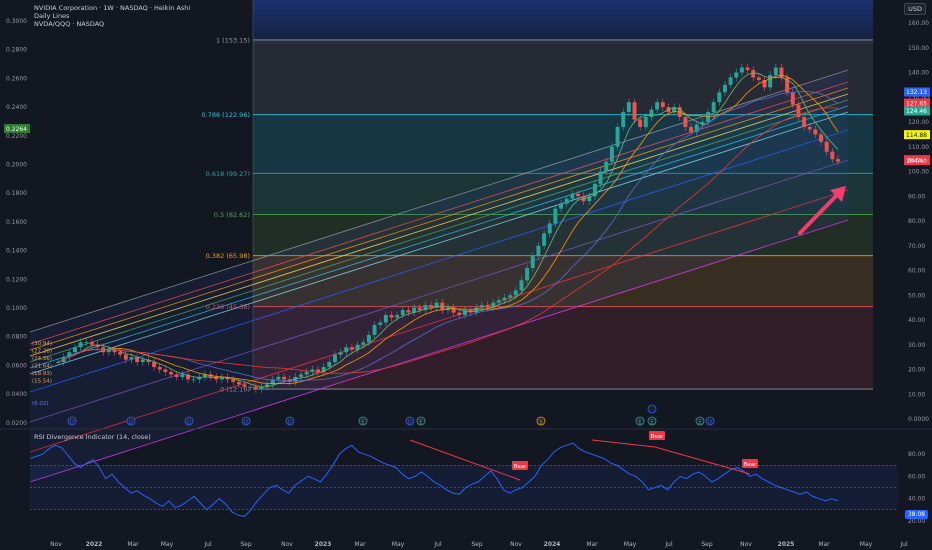 The image size is (932, 550). Describe the element at coordinates (916, 499) in the screenshot. I see `rsi-axis-tick: 40.00` at that location.